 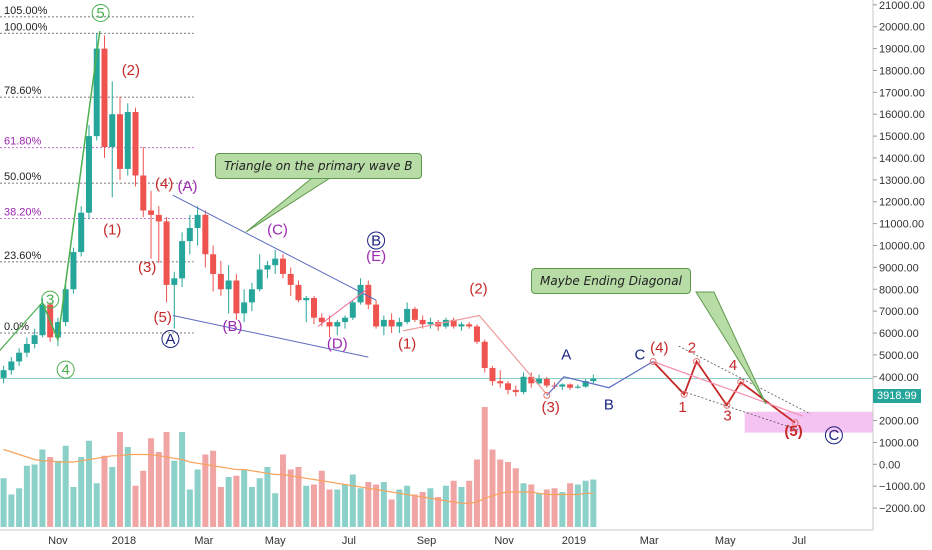 I want to click on wave-label: (2), so click(x=131, y=70).